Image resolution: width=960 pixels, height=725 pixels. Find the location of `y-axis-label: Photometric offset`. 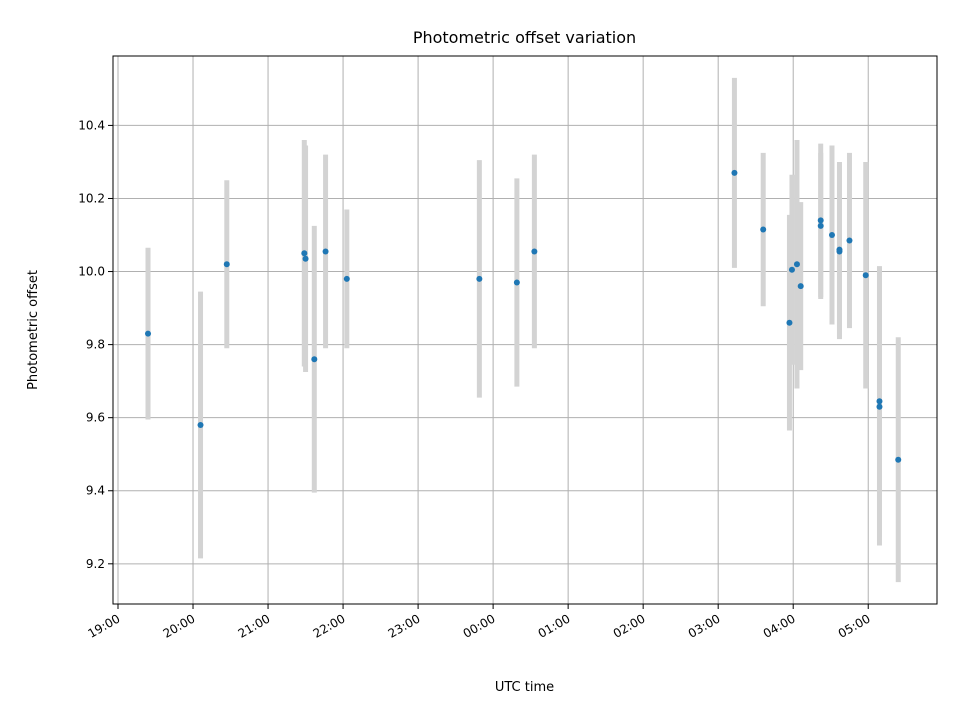

y-axis-label: Photometric offset is located at coordinates (33, 330).